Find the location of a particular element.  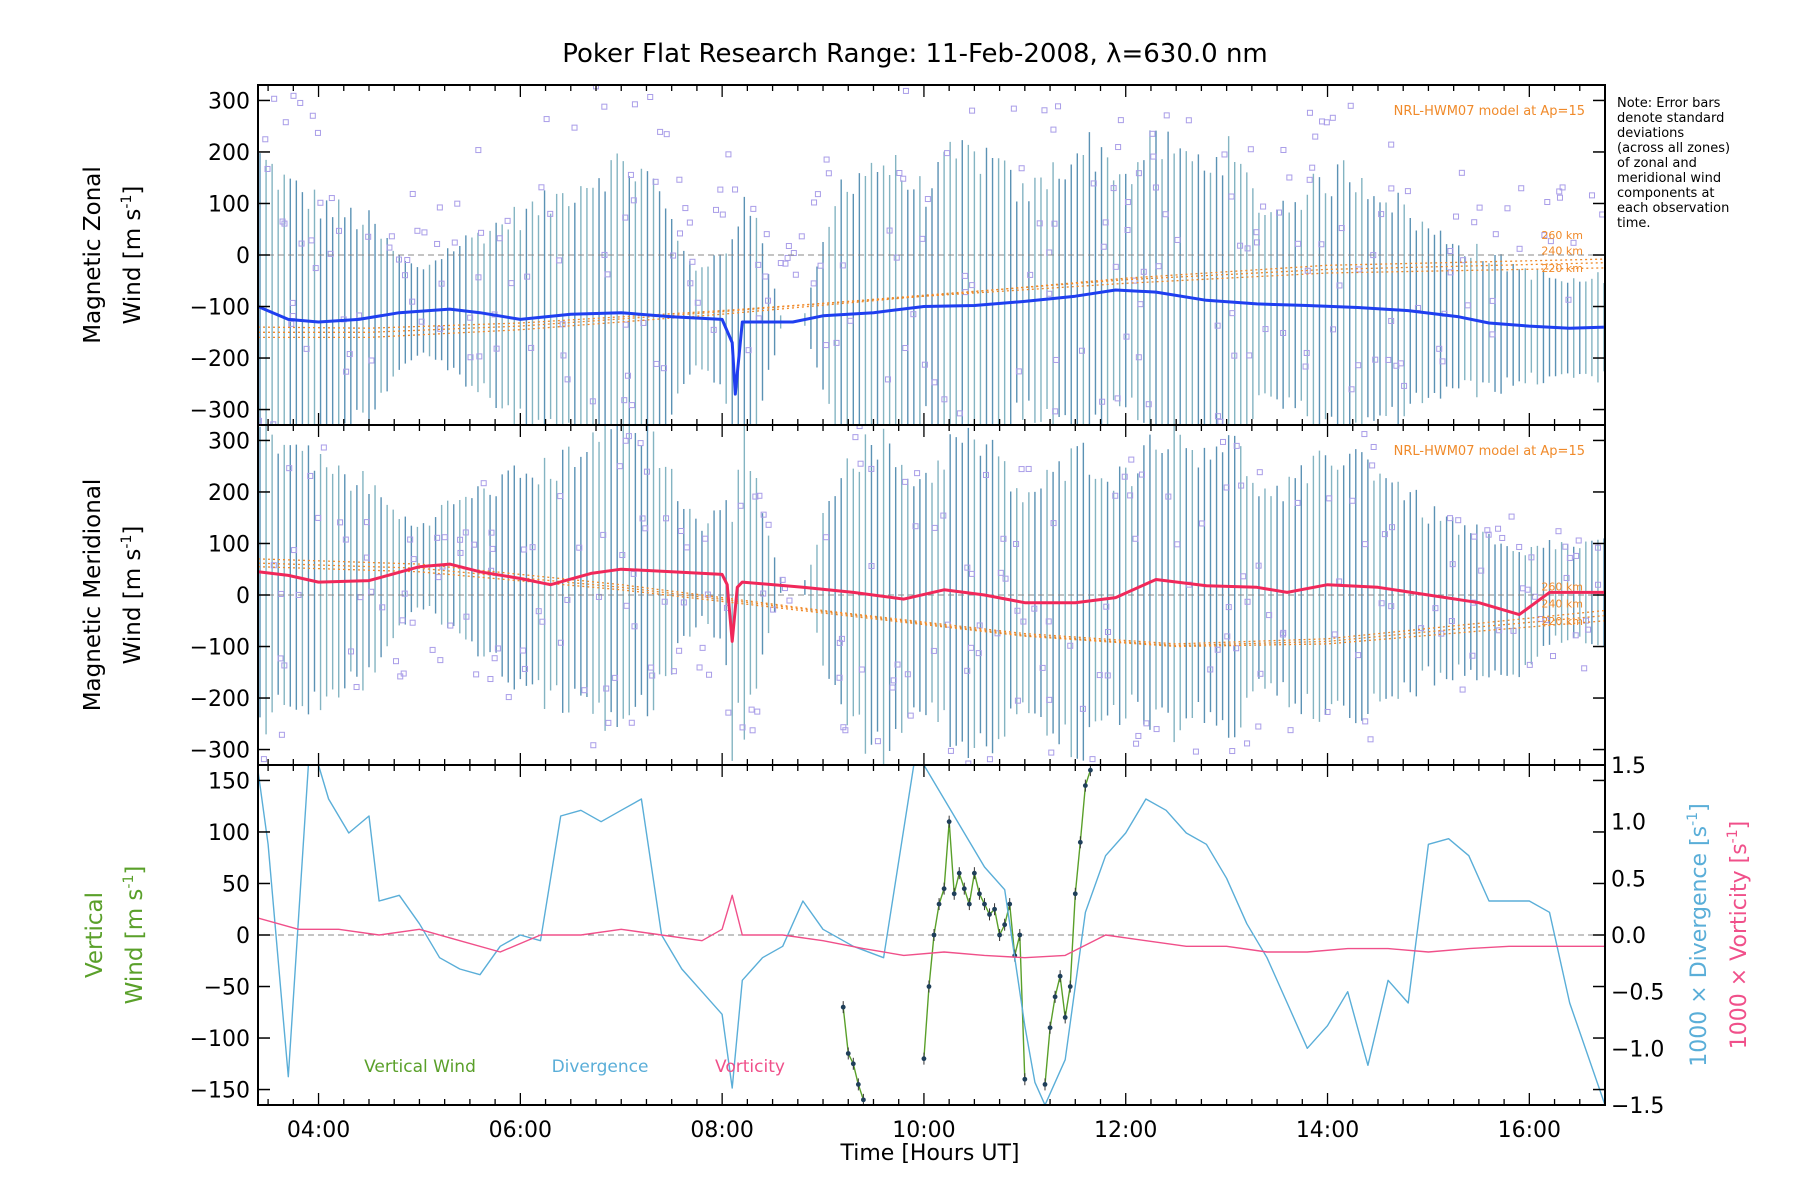

series-line is located at coordinates (974, 950).